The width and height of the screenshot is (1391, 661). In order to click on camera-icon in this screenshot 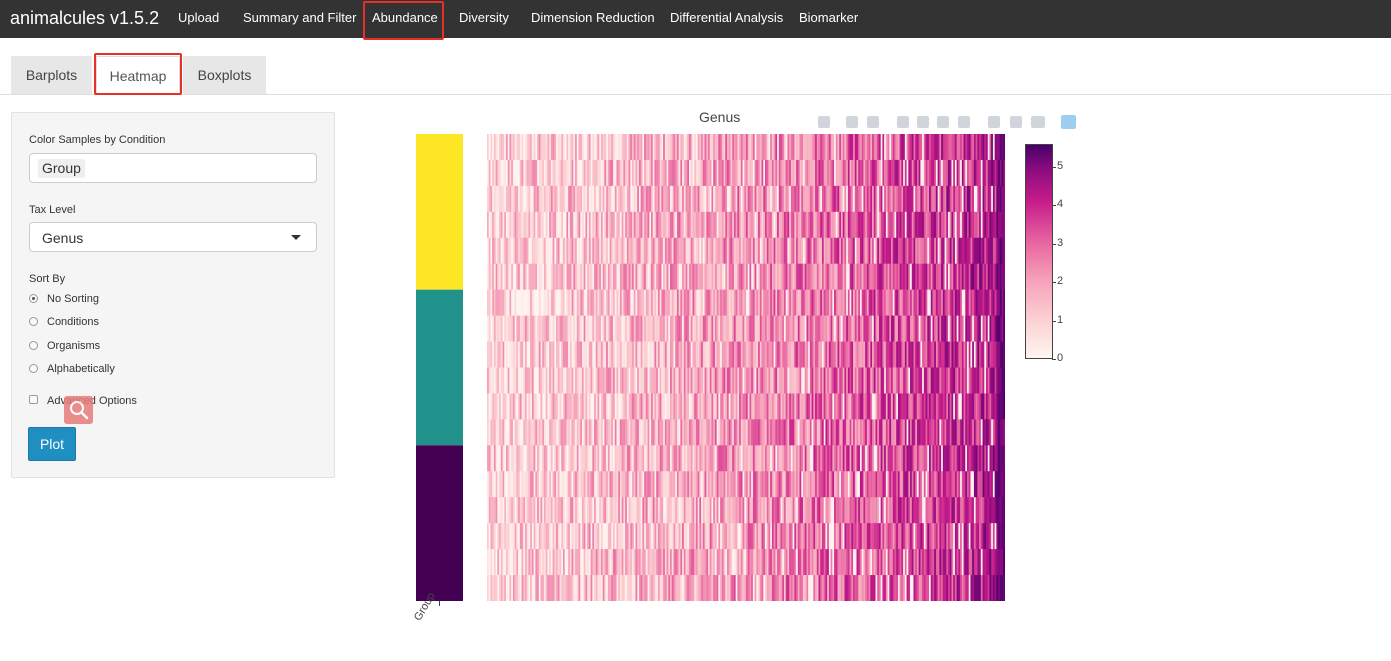, I will do `click(824, 122)`.